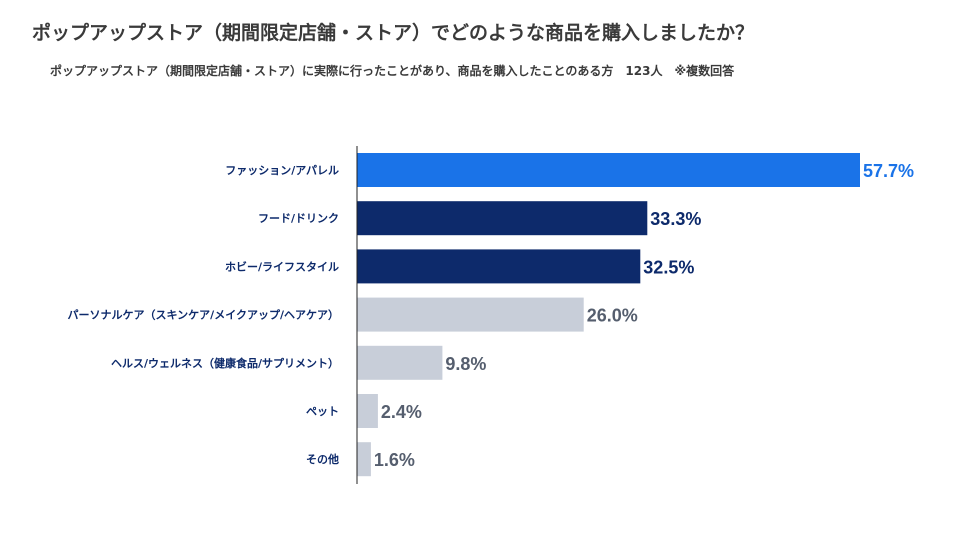 This screenshot has height=540, width=960. Describe the element at coordinates (225, 363) in the screenshot. I see `category-label-5: ヘルス/ウェルネス（健康食品/サプリメント）` at that location.